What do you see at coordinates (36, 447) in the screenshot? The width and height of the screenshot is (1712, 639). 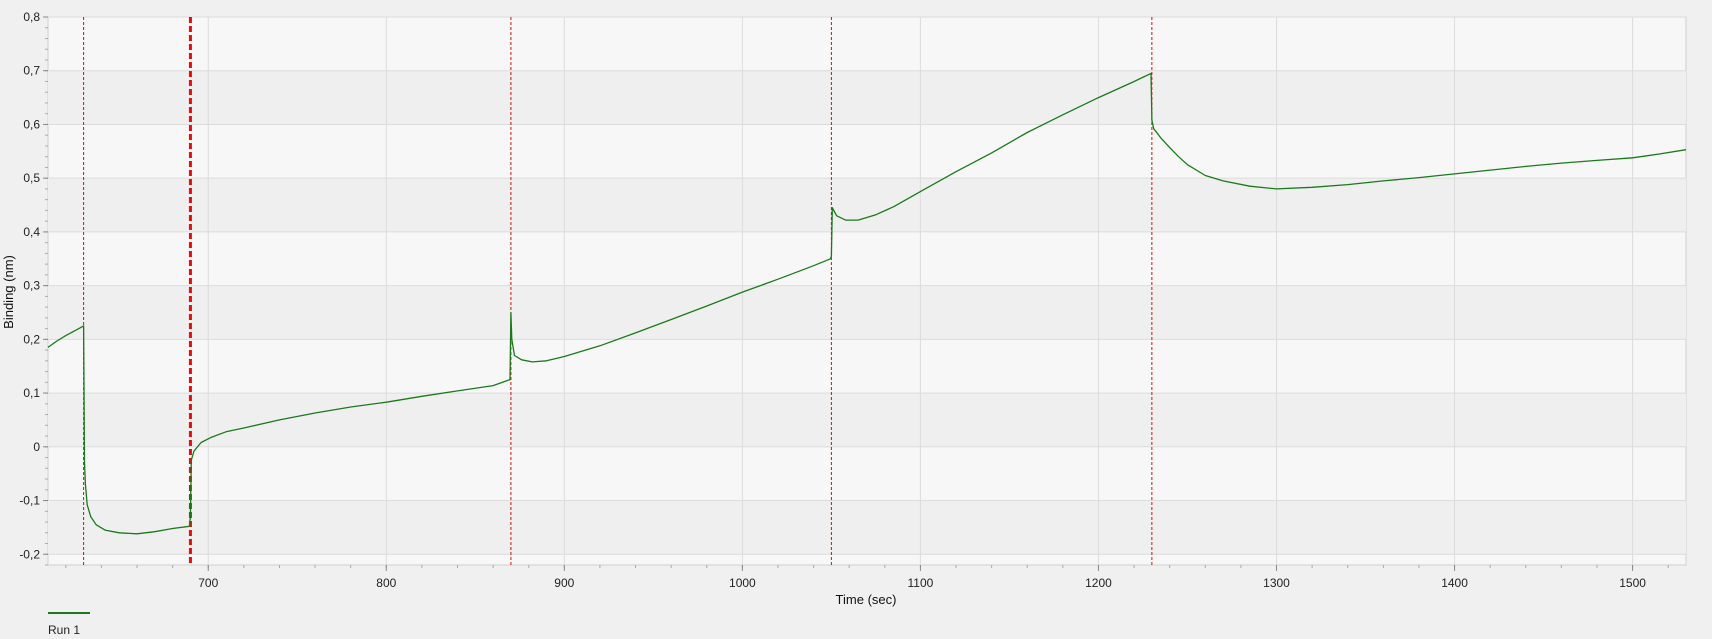 I see `y-tick-label: 0` at bounding box center [36, 447].